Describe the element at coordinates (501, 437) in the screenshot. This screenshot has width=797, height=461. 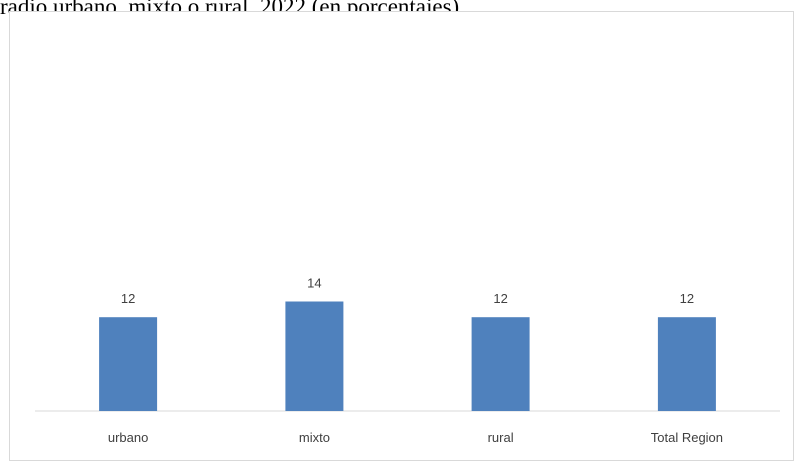
I see `category-label-rural: rural` at that location.